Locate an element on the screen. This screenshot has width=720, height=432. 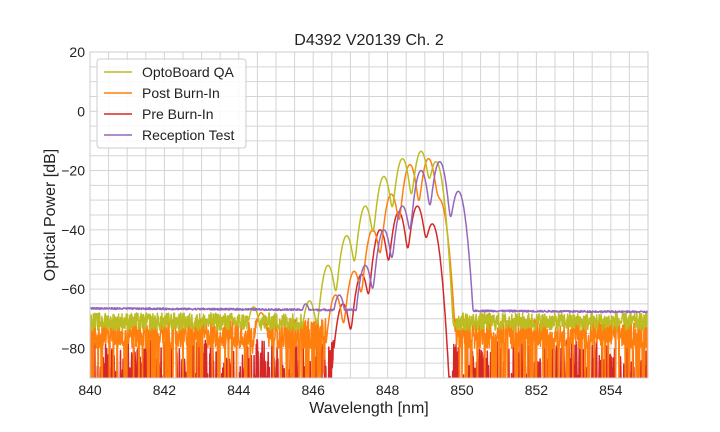
chart-title: D4392 V20139 Ch. 2 is located at coordinates (369, 40).